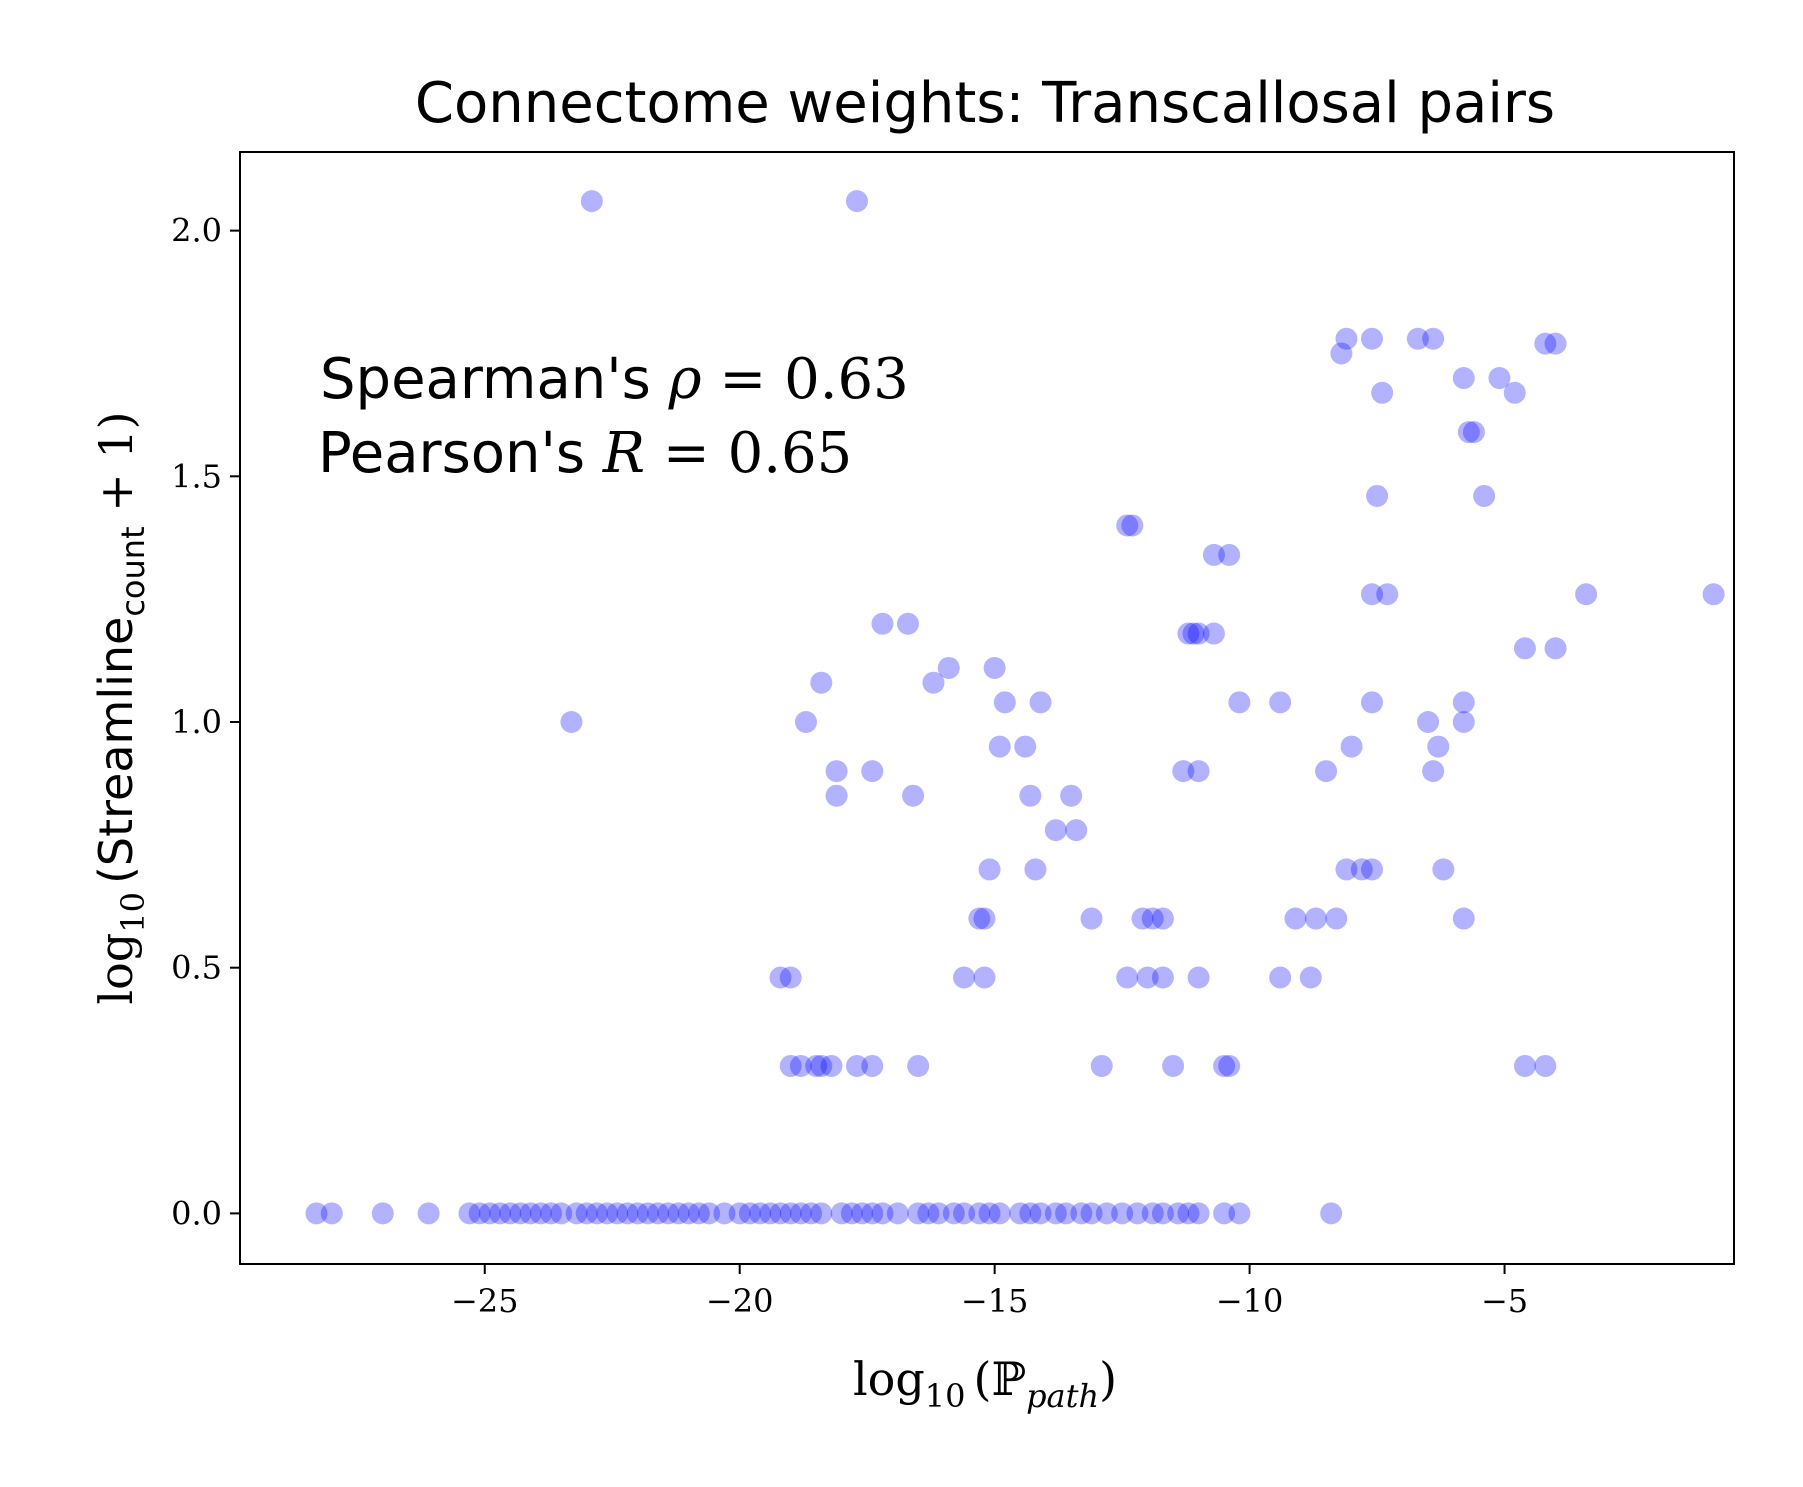  I want to click on x-tick-label: −5, so click(1504, 1301).